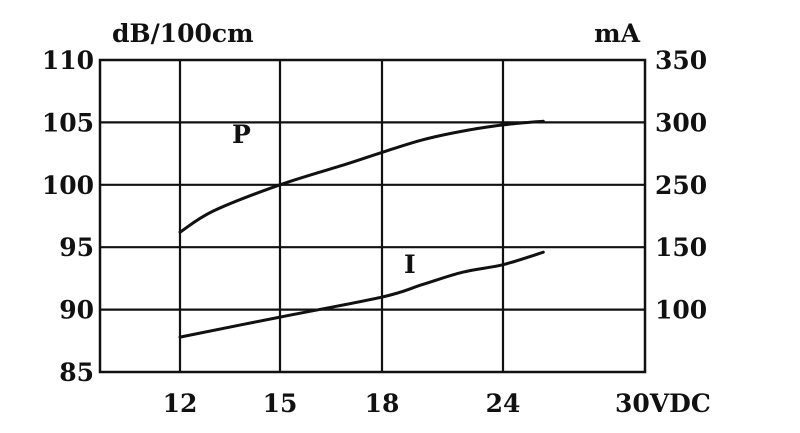  Describe the element at coordinates (76, 310) in the screenshot. I see `y-left-tick-label: 90` at that location.